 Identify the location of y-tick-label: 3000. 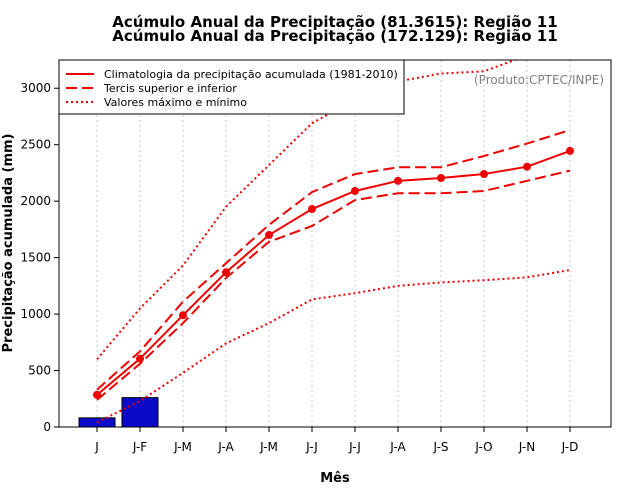
(35, 88).